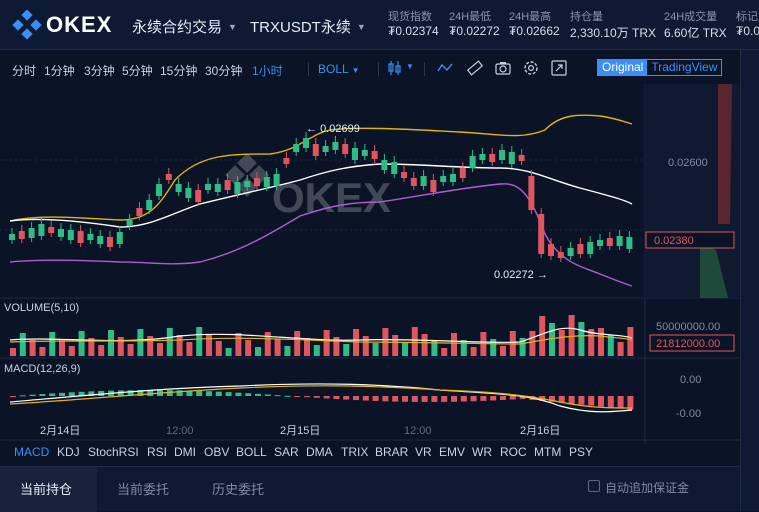 This screenshot has height=512, width=759. What do you see at coordinates (238, 489) in the screenshot?
I see `tab-order-history: 历史委托` at bounding box center [238, 489].